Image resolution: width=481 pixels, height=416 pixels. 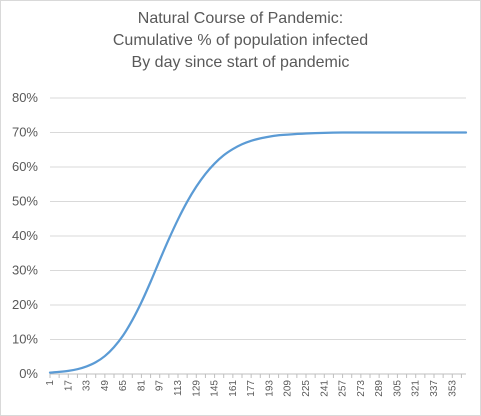 What do you see at coordinates (25, 339) in the screenshot?
I see `y-tick-label: 10%` at bounding box center [25, 339].